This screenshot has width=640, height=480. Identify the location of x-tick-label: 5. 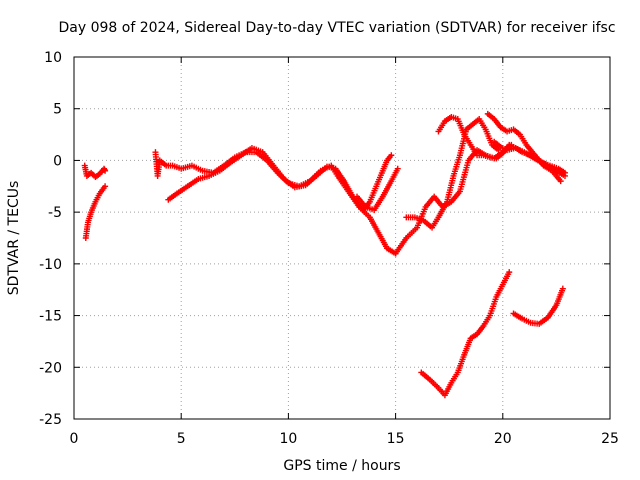
(181, 439).